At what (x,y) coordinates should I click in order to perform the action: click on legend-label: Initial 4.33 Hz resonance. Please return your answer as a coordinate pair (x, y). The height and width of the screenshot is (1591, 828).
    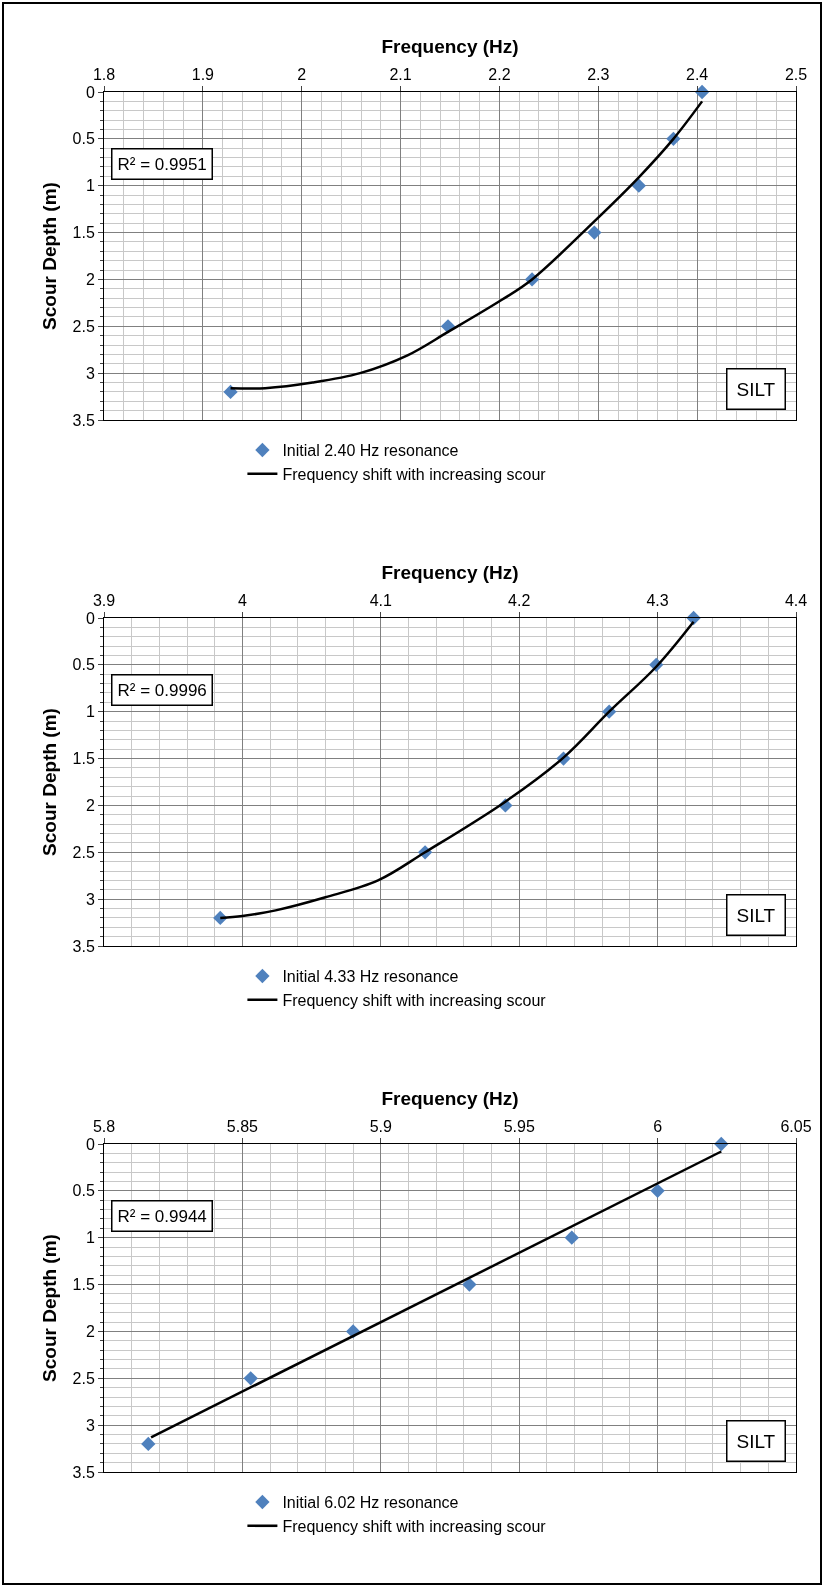
    Looking at the image, I should click on (370, 977).